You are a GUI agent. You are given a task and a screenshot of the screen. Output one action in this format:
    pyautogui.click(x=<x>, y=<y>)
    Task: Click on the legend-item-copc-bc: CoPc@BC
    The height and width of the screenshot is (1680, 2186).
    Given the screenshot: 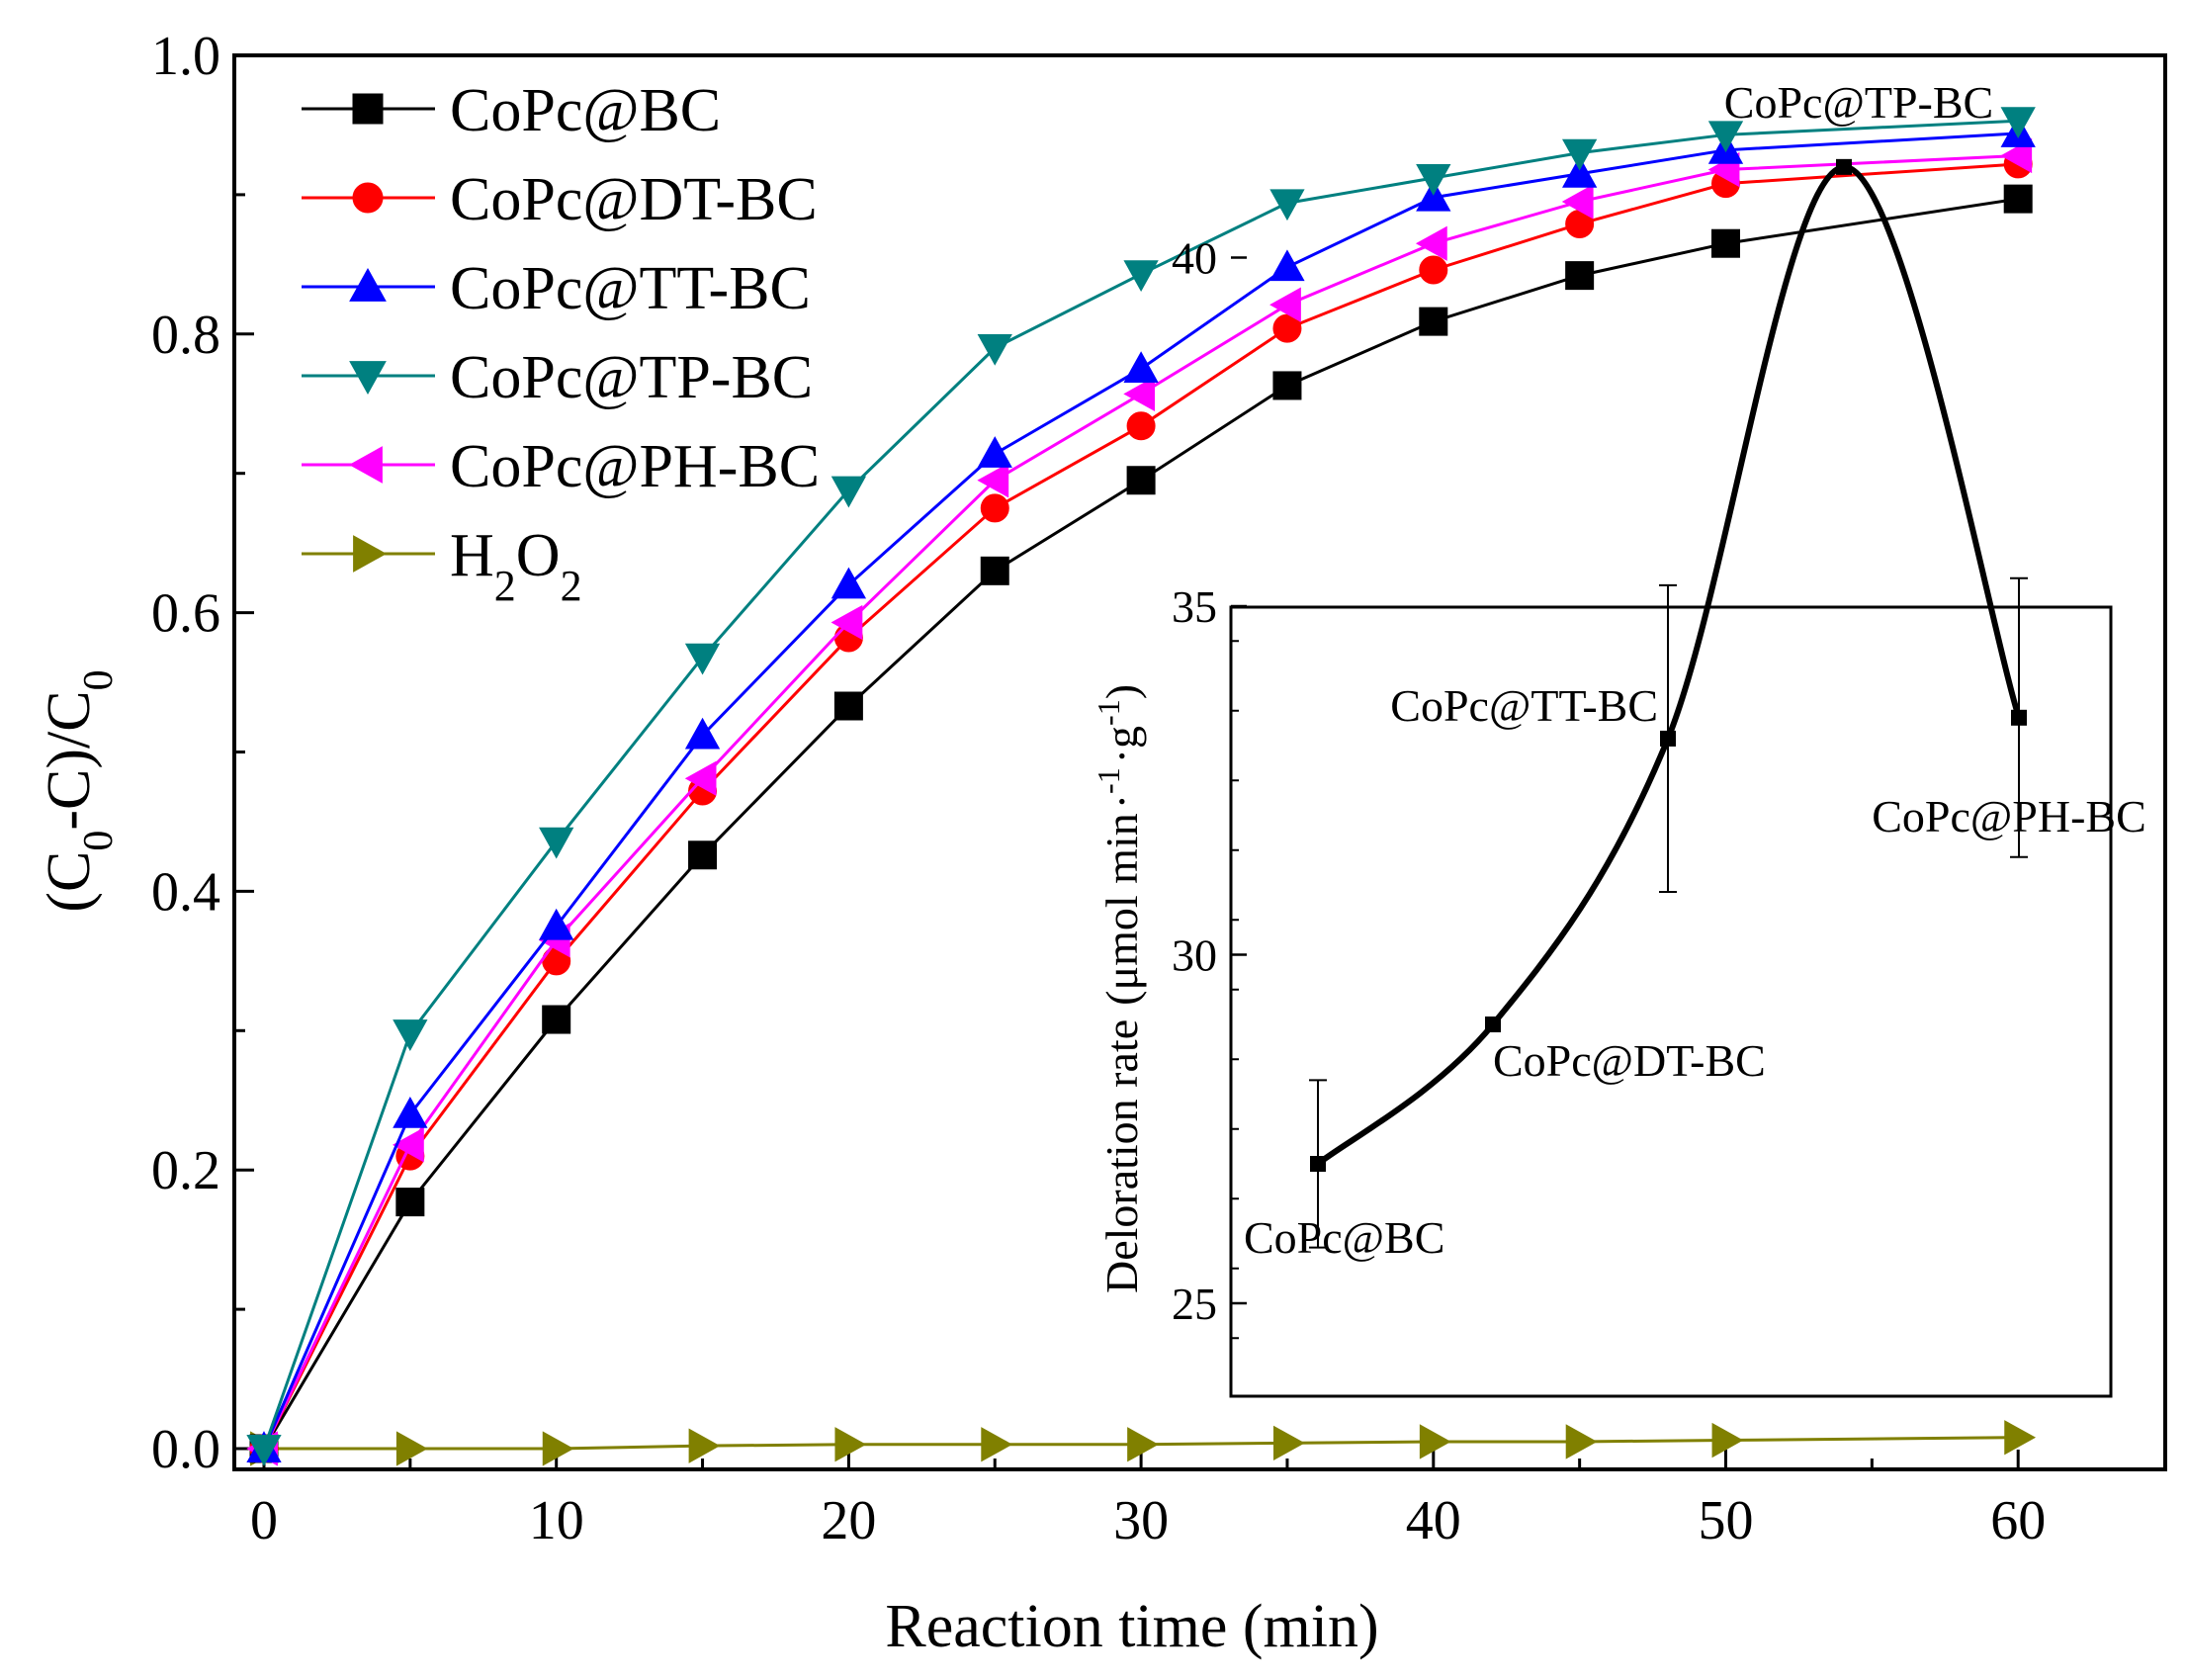 What is the action you would take?
    pyautogui.click(x=512, y=110)
    